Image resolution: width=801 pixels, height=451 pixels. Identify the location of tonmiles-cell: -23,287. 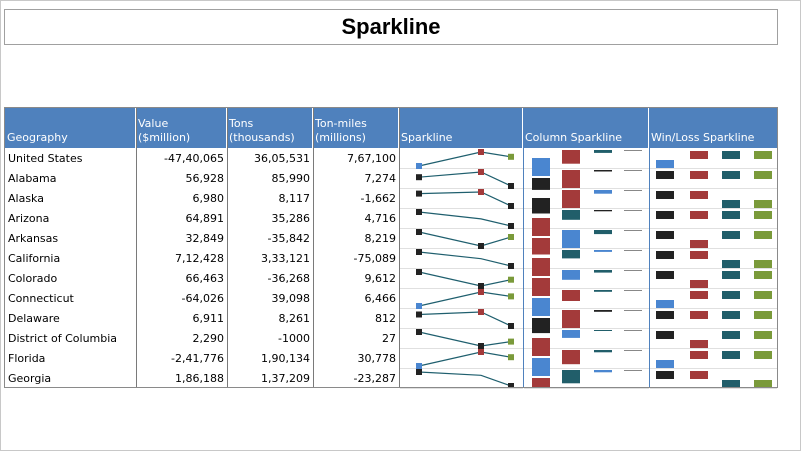
(374, 378).